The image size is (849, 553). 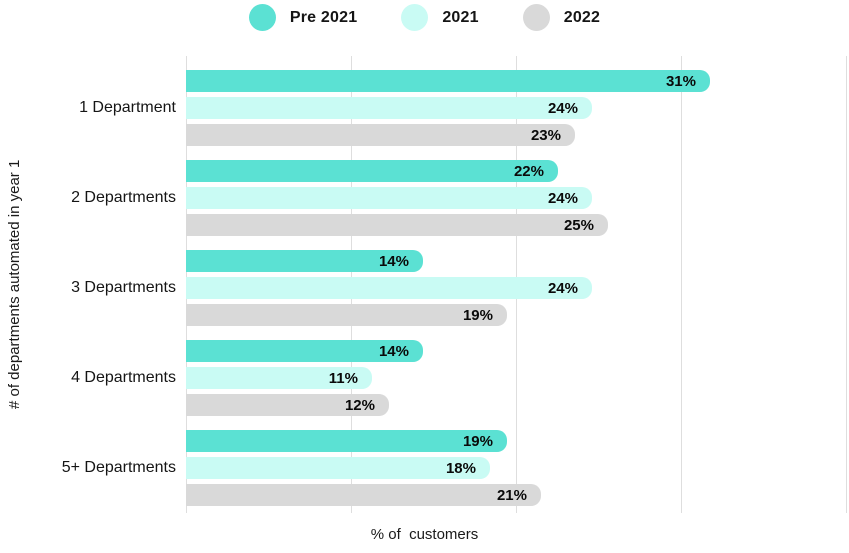 I want to click on bar-group: 1 Department 31% 24% 23%, so click(x=462, y=108).